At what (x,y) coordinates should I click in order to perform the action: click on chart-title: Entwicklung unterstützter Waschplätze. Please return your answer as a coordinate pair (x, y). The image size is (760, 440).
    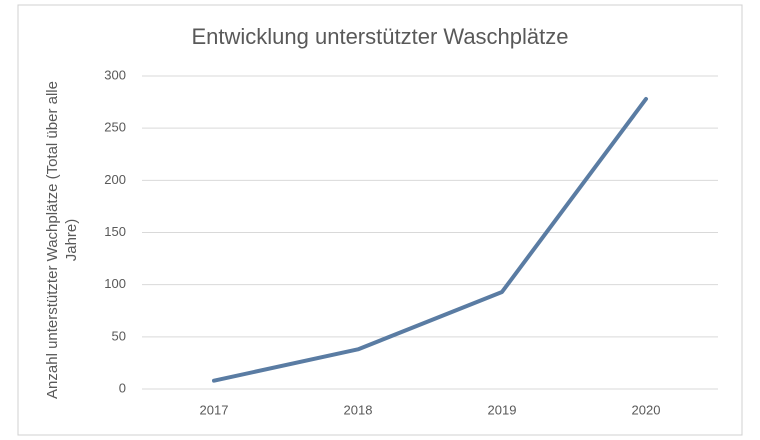
    Looking at the image, I should click on (379, 36).